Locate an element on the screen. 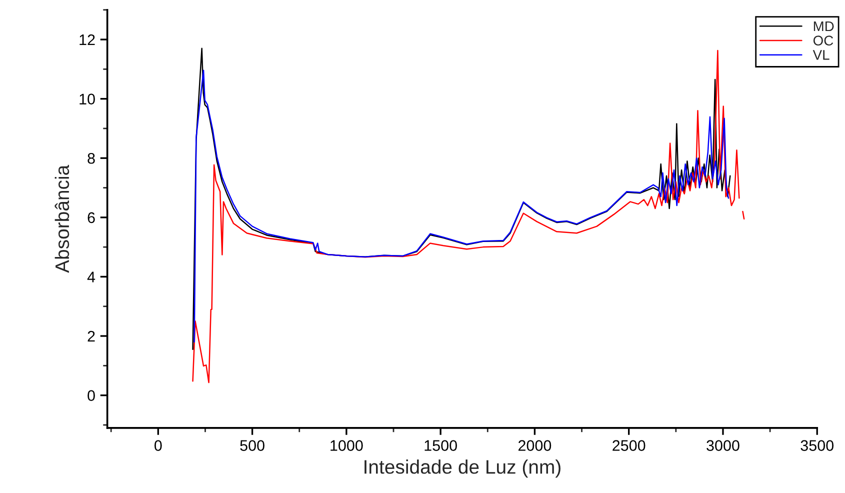 The width and height of the screenshot is (845, 493). x-tick-label: 1000 is located at coordinates (346, 445).